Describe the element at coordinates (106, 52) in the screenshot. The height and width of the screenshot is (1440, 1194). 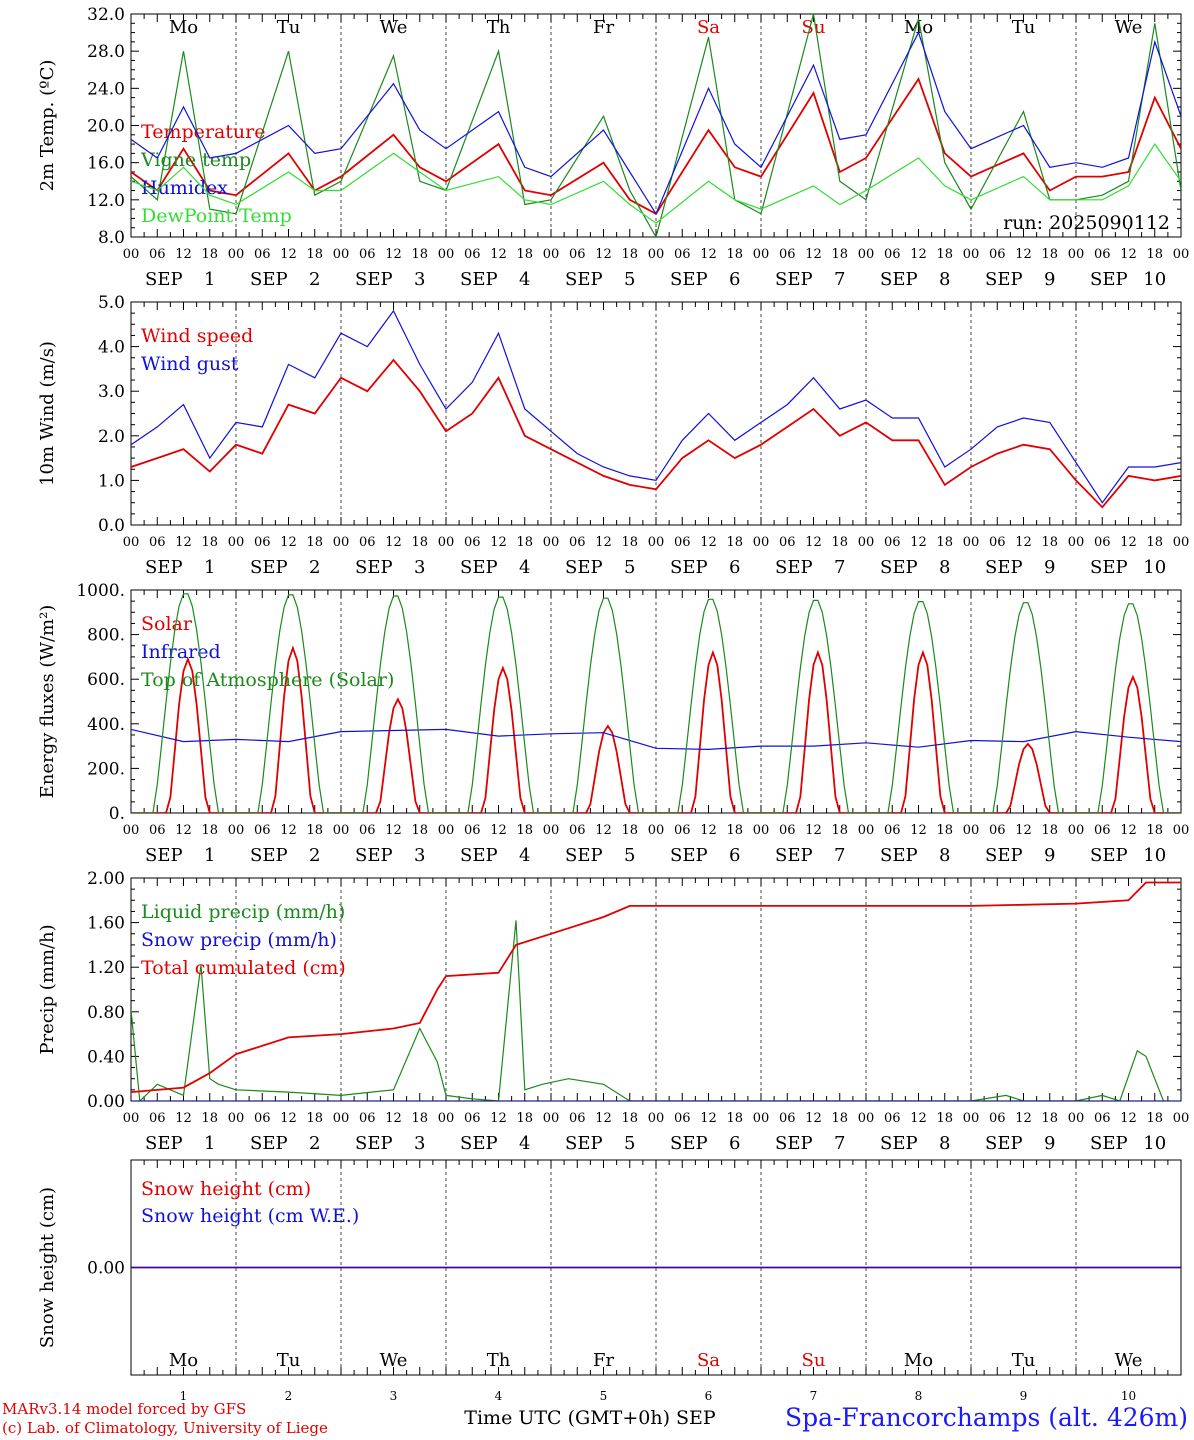
I see `y-tick-label: 28.0` at that location.